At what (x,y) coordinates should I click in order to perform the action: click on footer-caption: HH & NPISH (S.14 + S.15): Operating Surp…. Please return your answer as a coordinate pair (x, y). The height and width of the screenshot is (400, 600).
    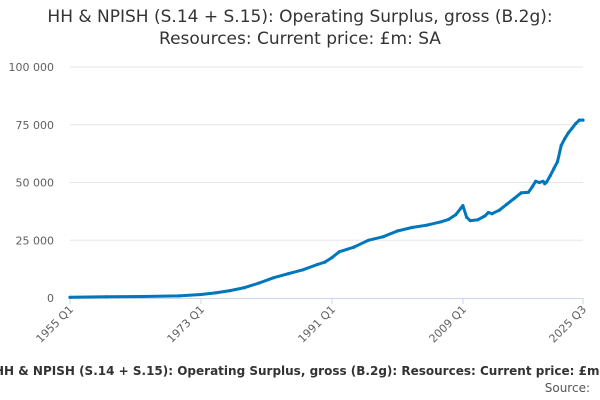
    Looking at the image, I should click on (300, 371).